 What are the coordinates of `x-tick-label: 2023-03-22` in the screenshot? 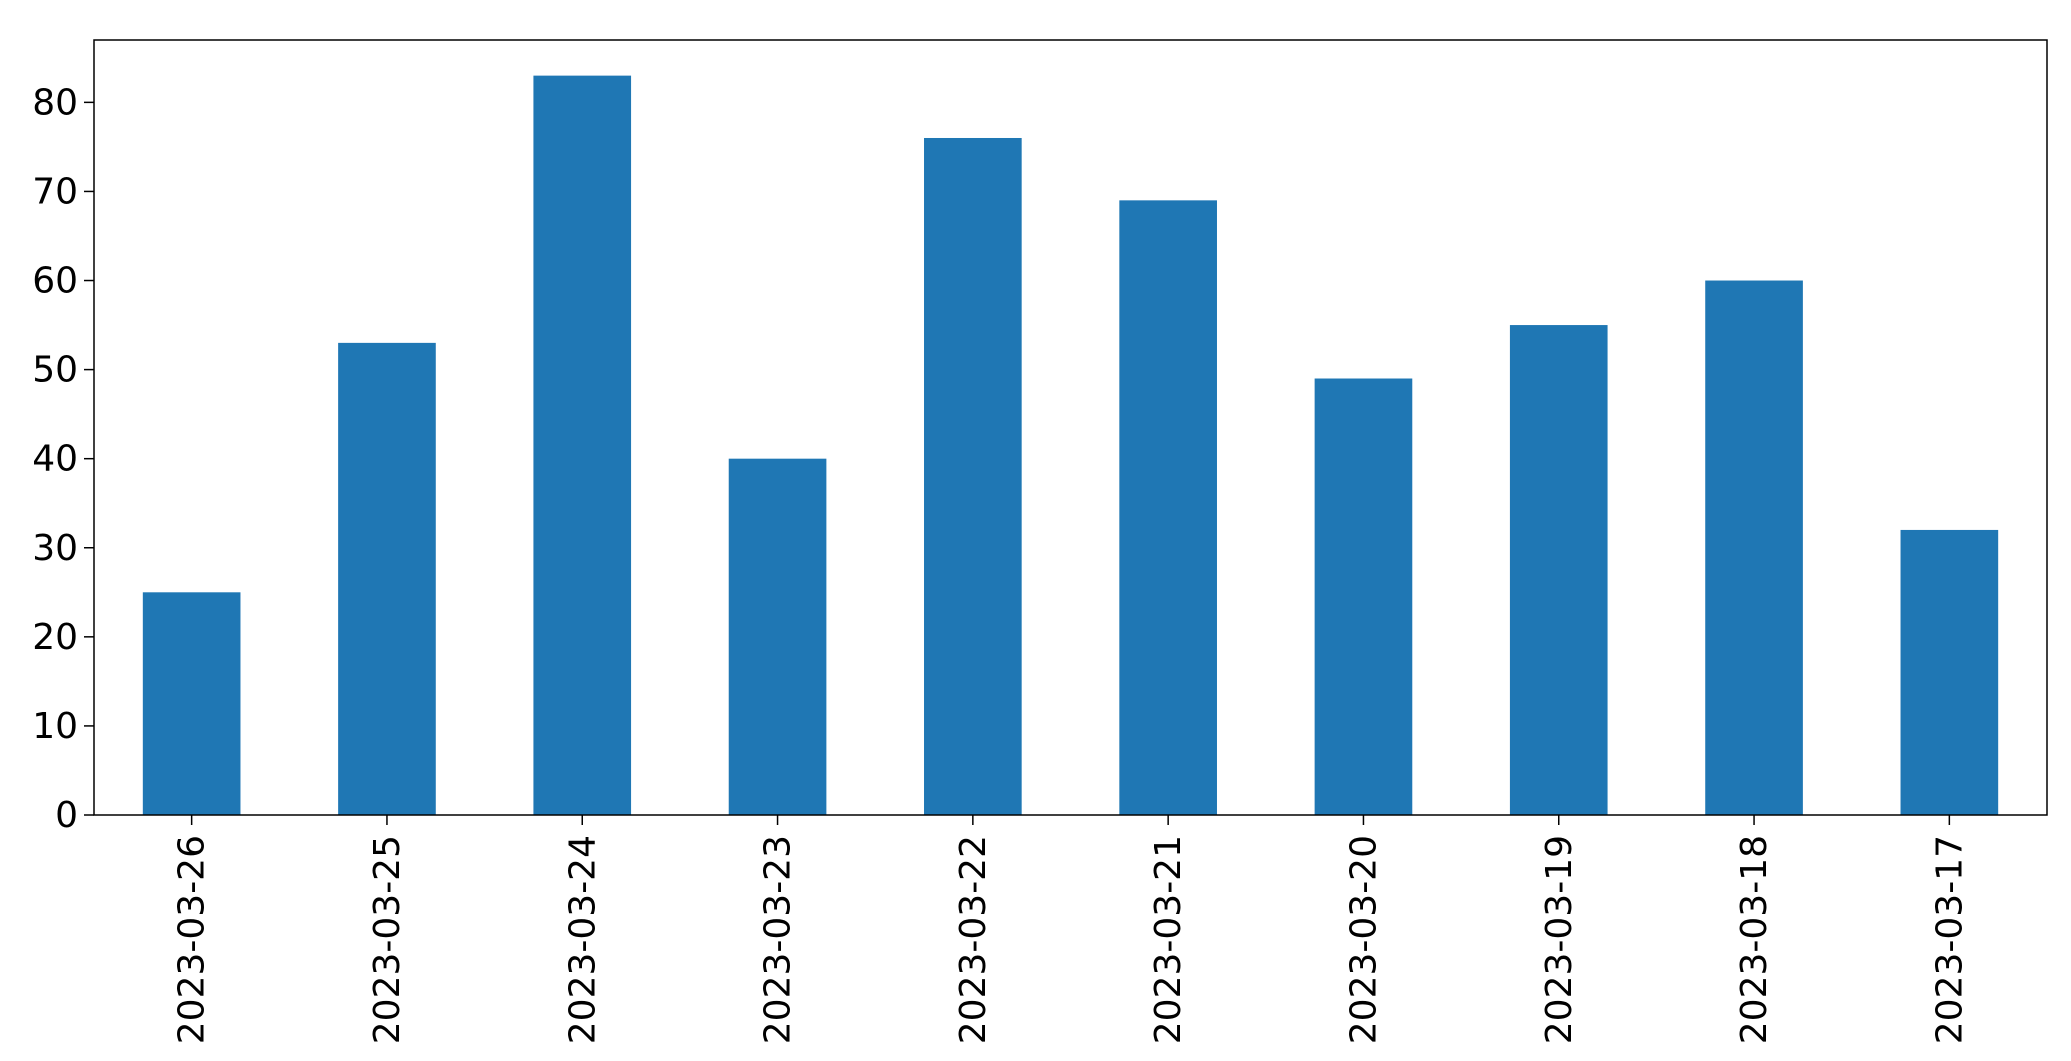 It's located at (973, 939).